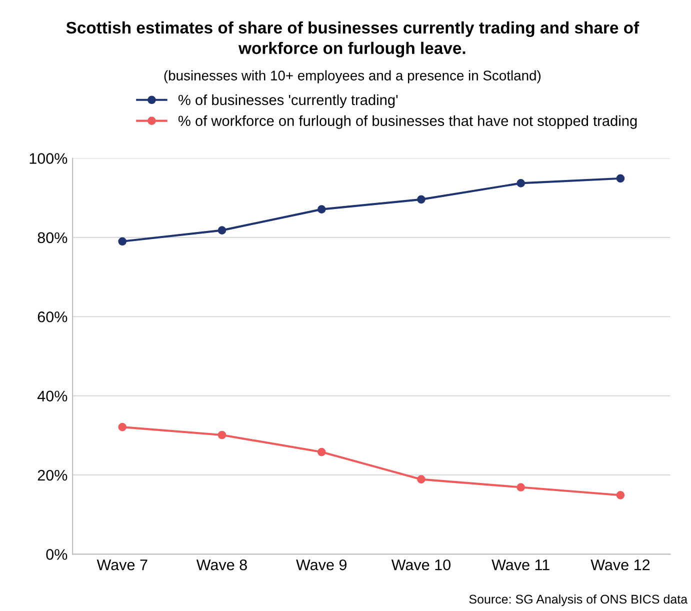 Image resolution: width=691 pixels, height=611 pixels. Describe the element at coordinates (321, 564) in the screenshot. I see `x-tick-label: Wave 9` at that location.